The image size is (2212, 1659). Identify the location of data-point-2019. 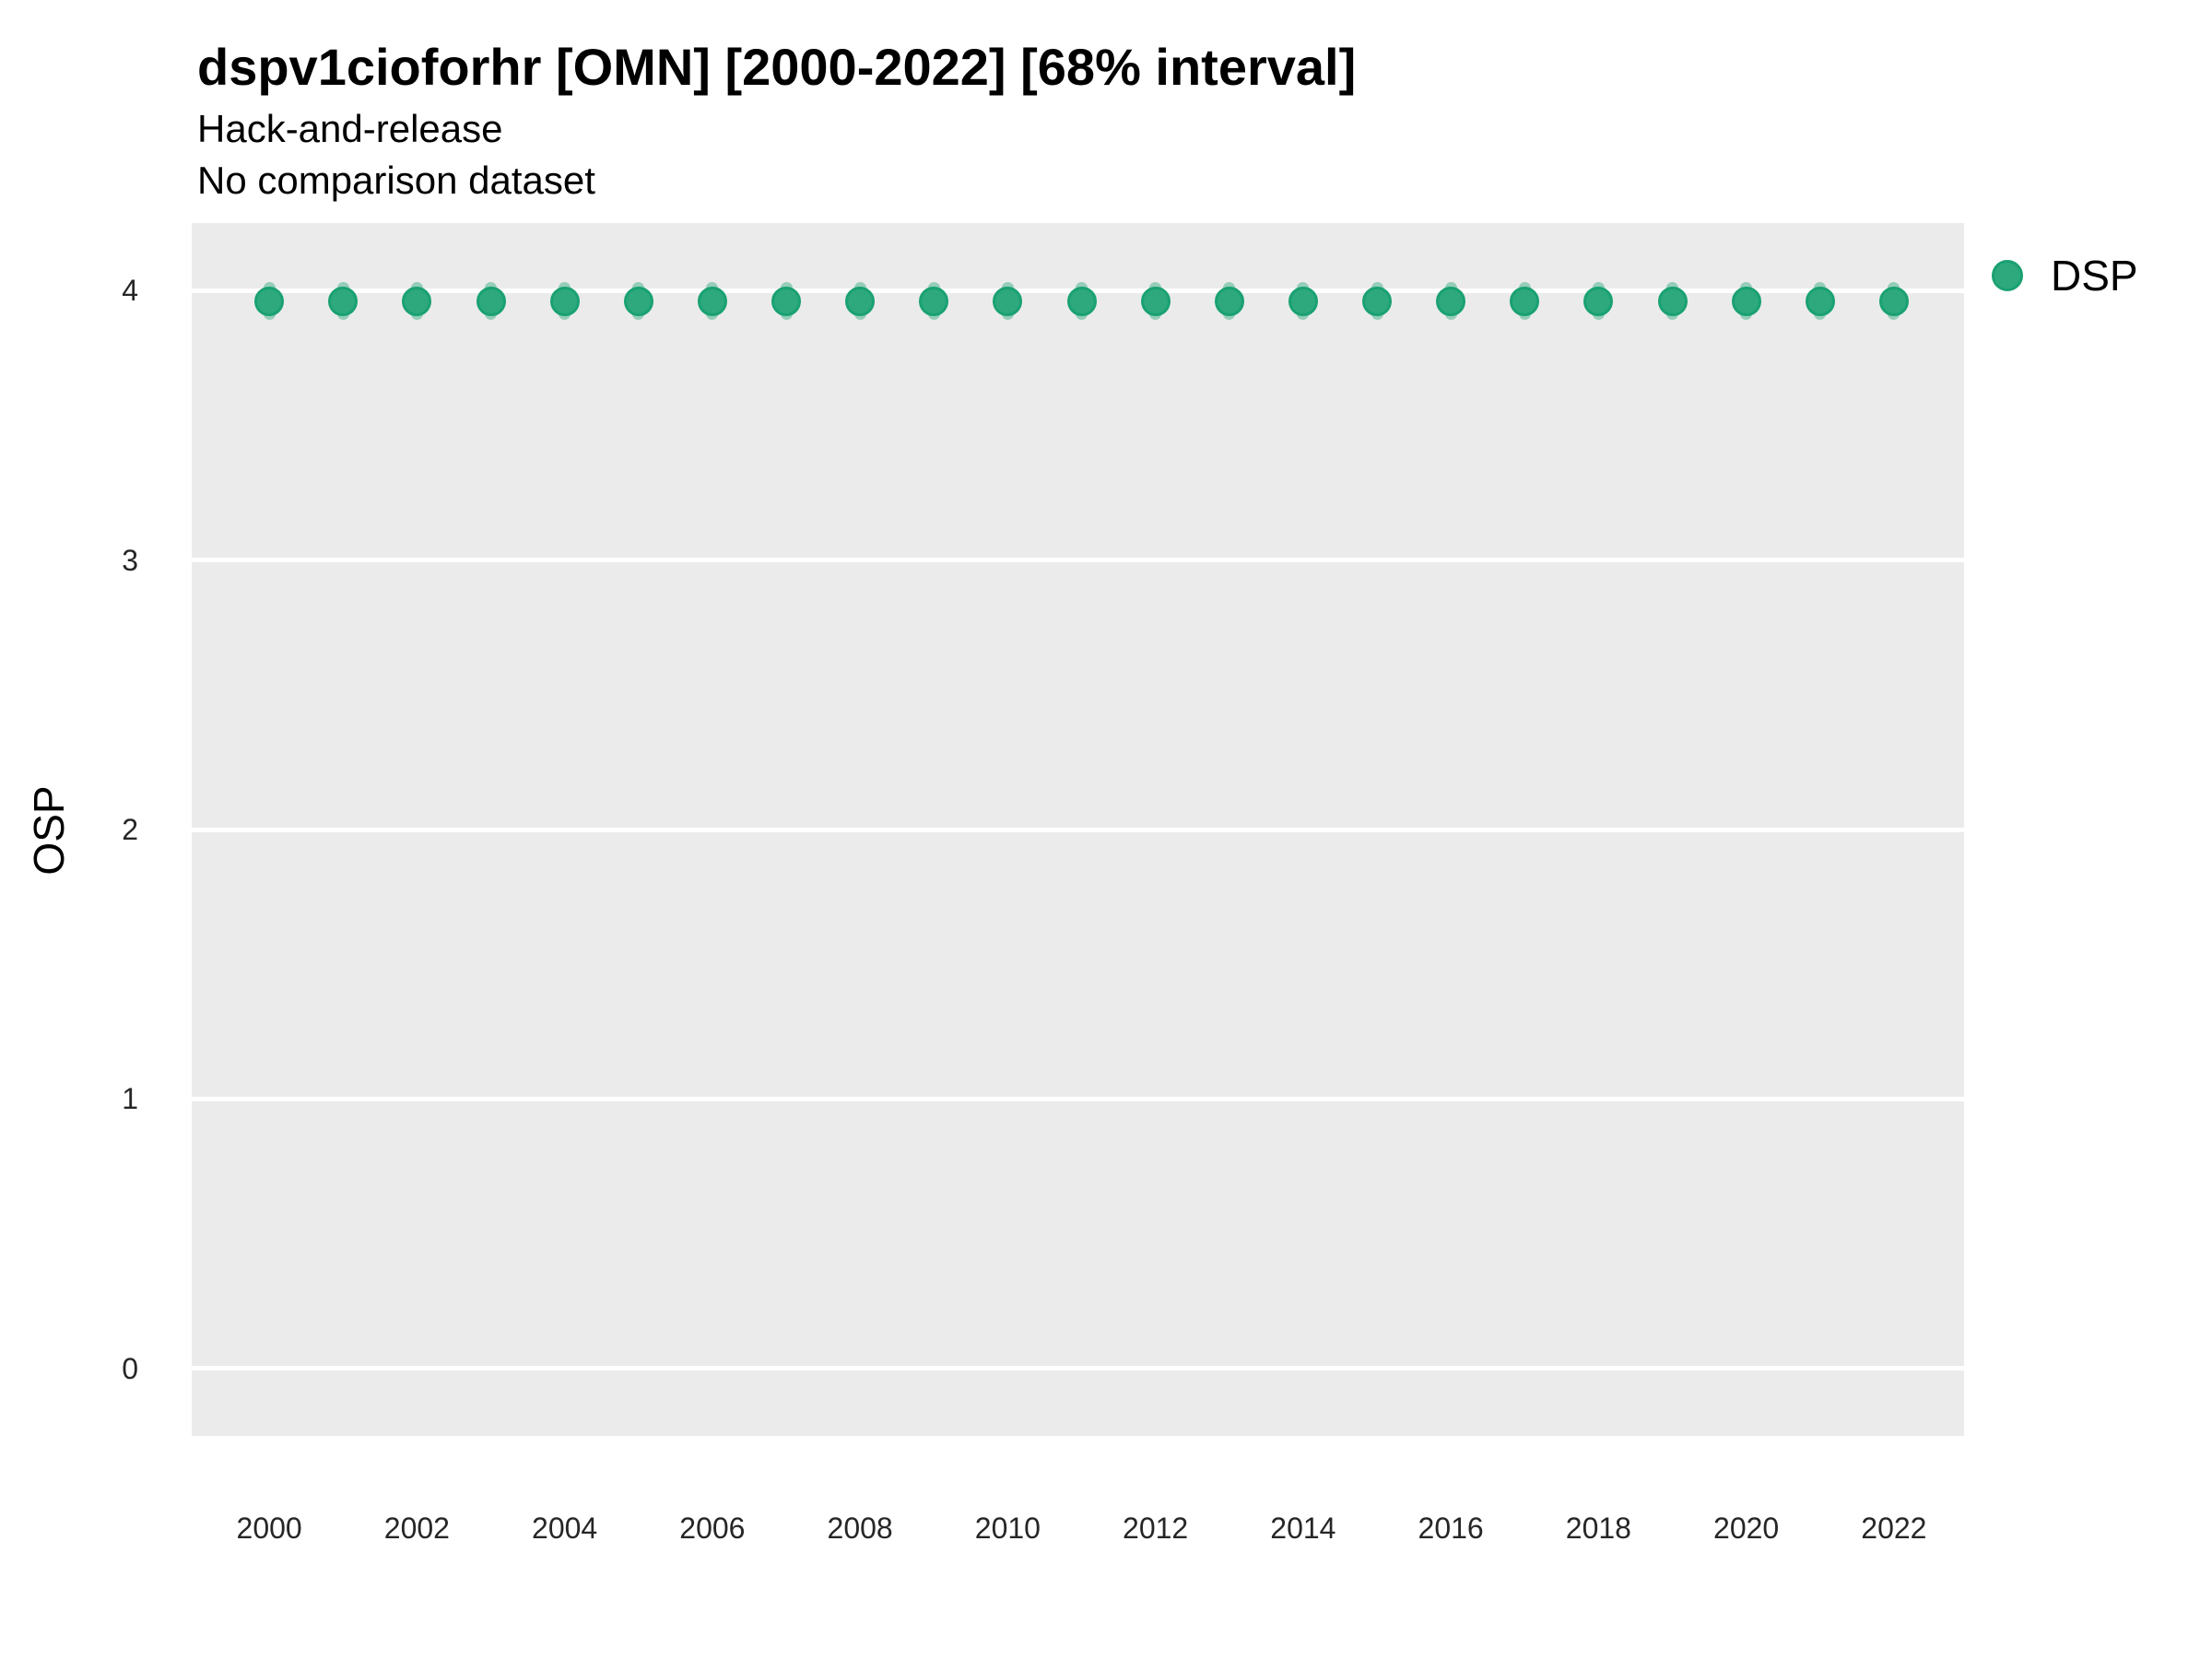
(1672, 301).